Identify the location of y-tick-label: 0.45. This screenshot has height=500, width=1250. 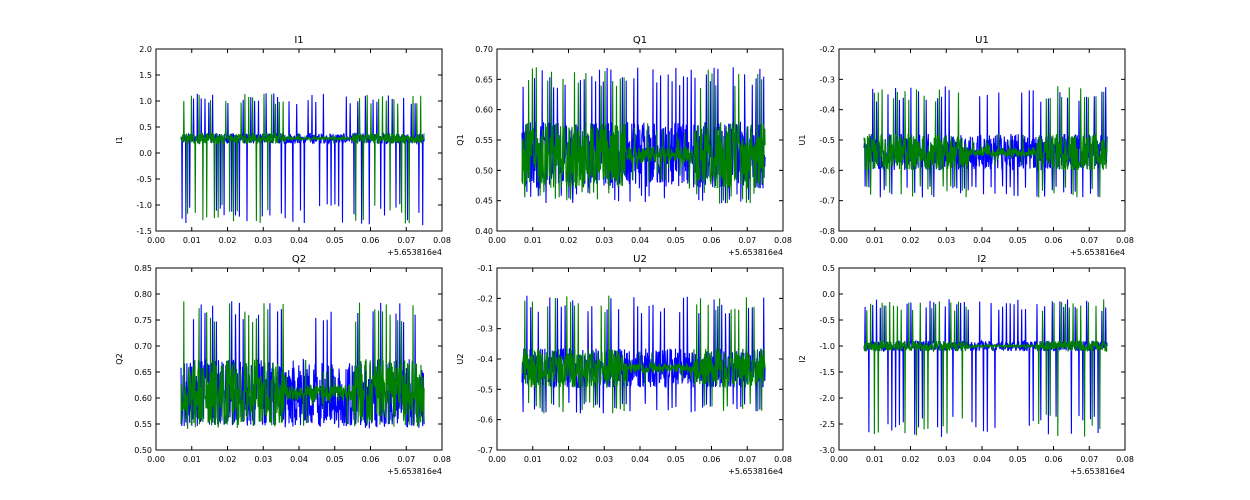
(484, 201).